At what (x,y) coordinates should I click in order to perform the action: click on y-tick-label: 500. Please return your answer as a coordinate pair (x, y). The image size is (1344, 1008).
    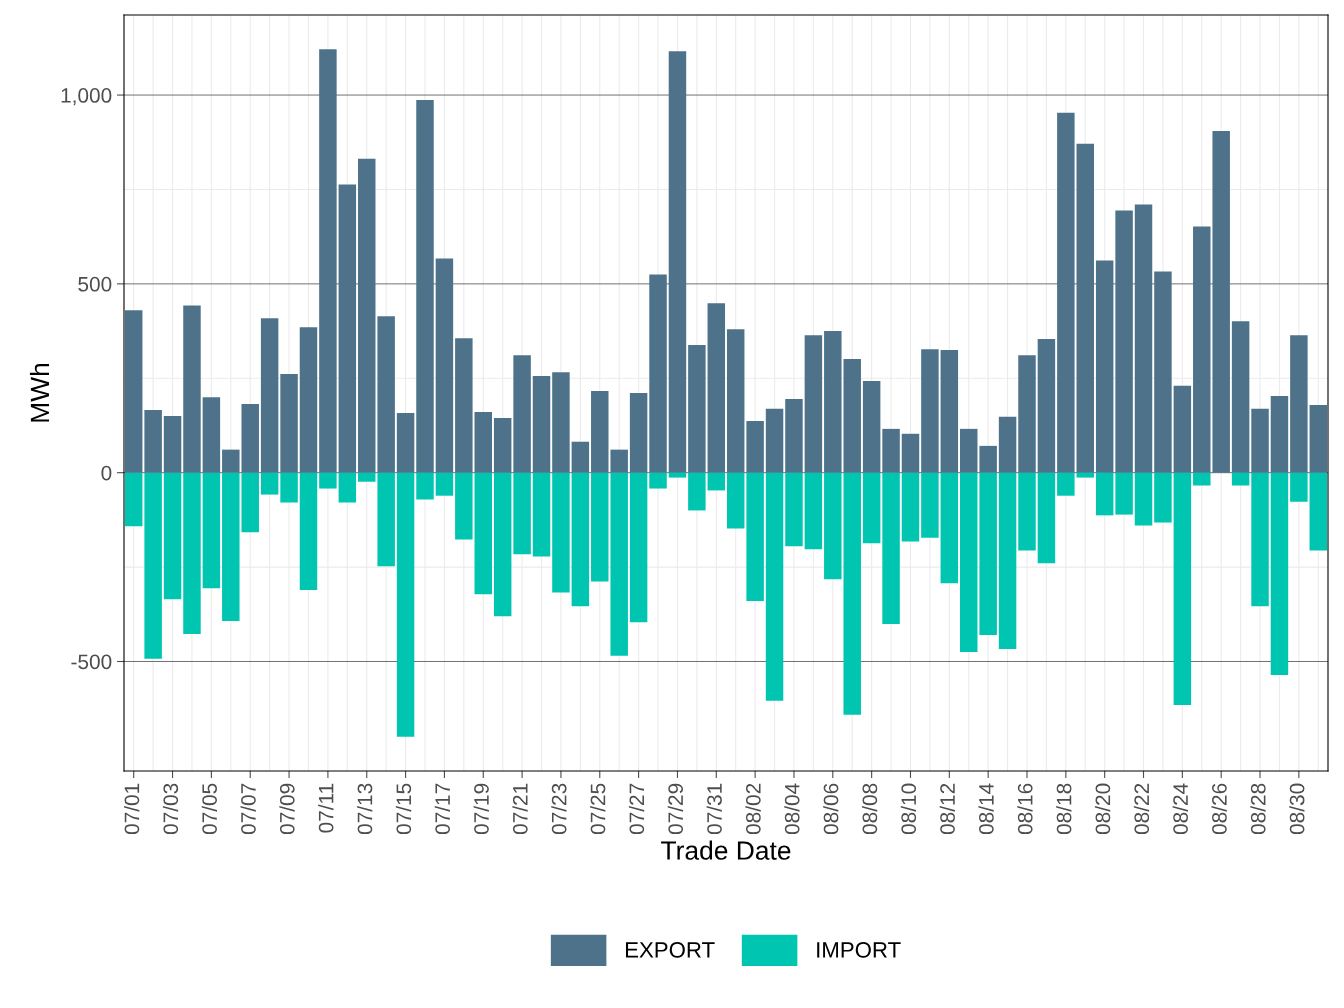
    Looking at the image, I should click on (95, 284).